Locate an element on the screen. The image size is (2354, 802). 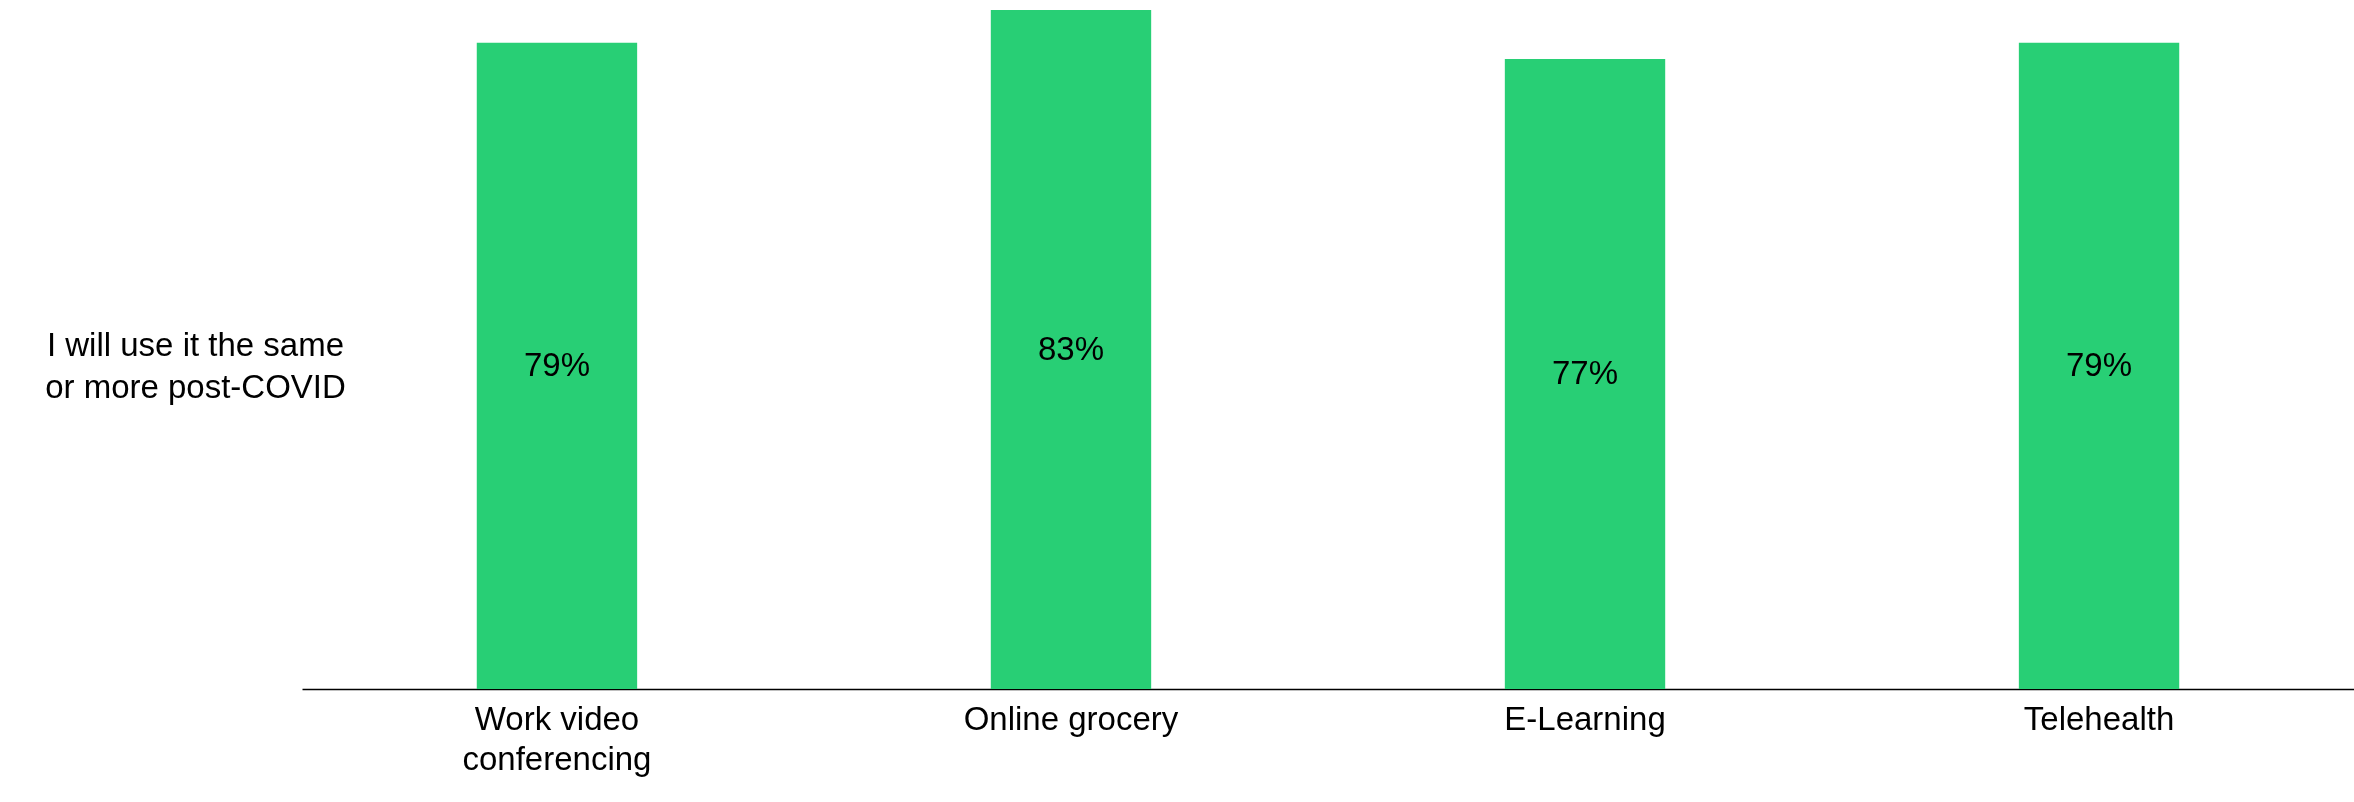
x-tick-label: Work video conferencing is located at coordinates (557, 738).